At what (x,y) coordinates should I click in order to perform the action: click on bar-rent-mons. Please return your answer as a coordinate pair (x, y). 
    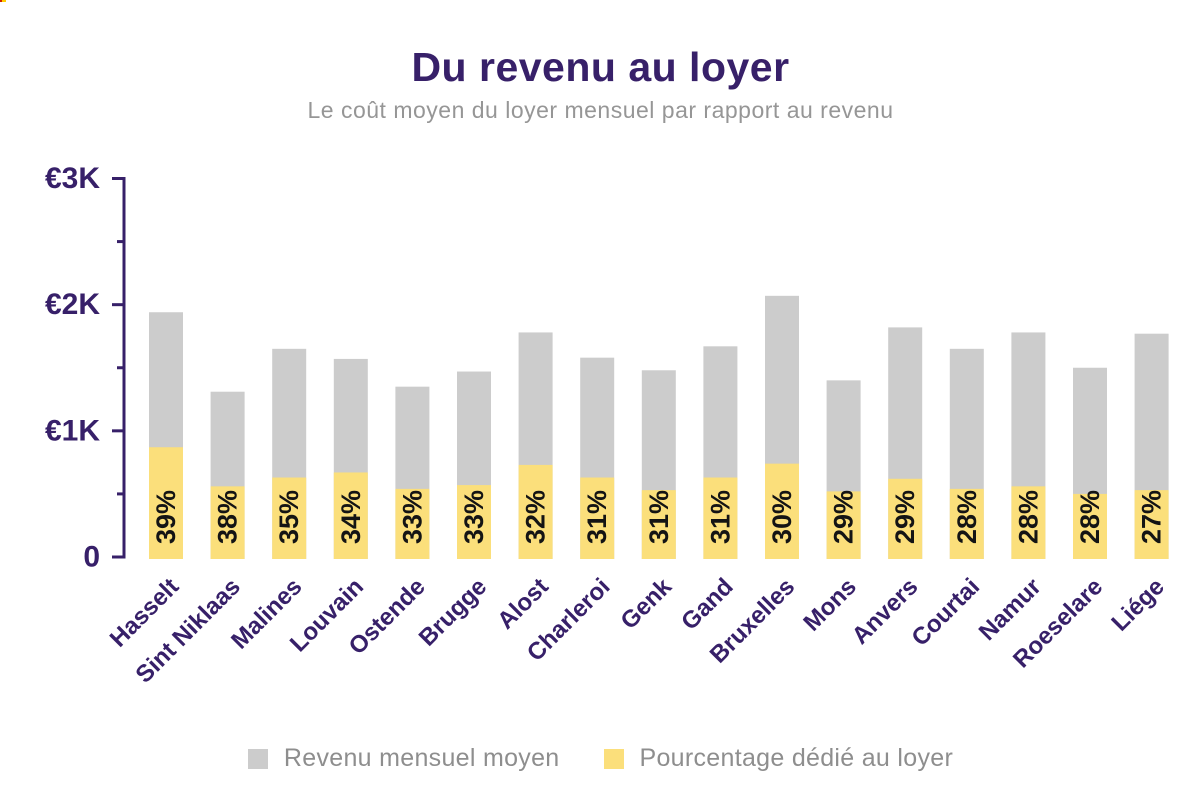
    Looking at the image, I should click on (843, 525).